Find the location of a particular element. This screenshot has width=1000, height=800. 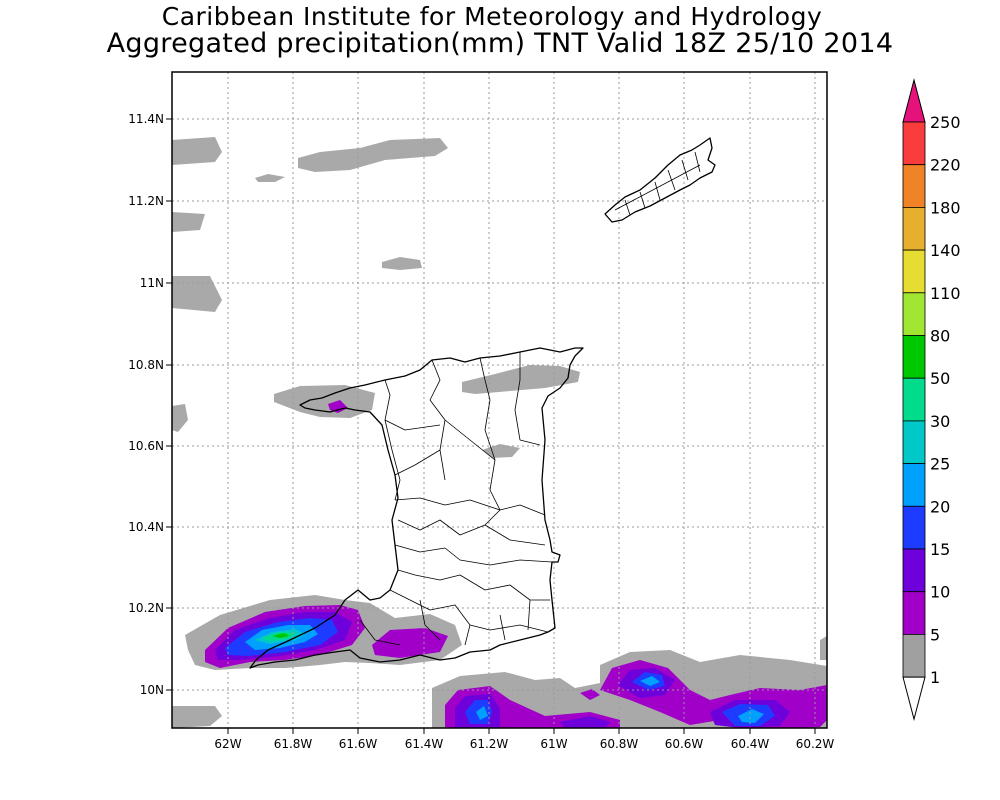

precip-gray-east is located at coordinates (823, 648).